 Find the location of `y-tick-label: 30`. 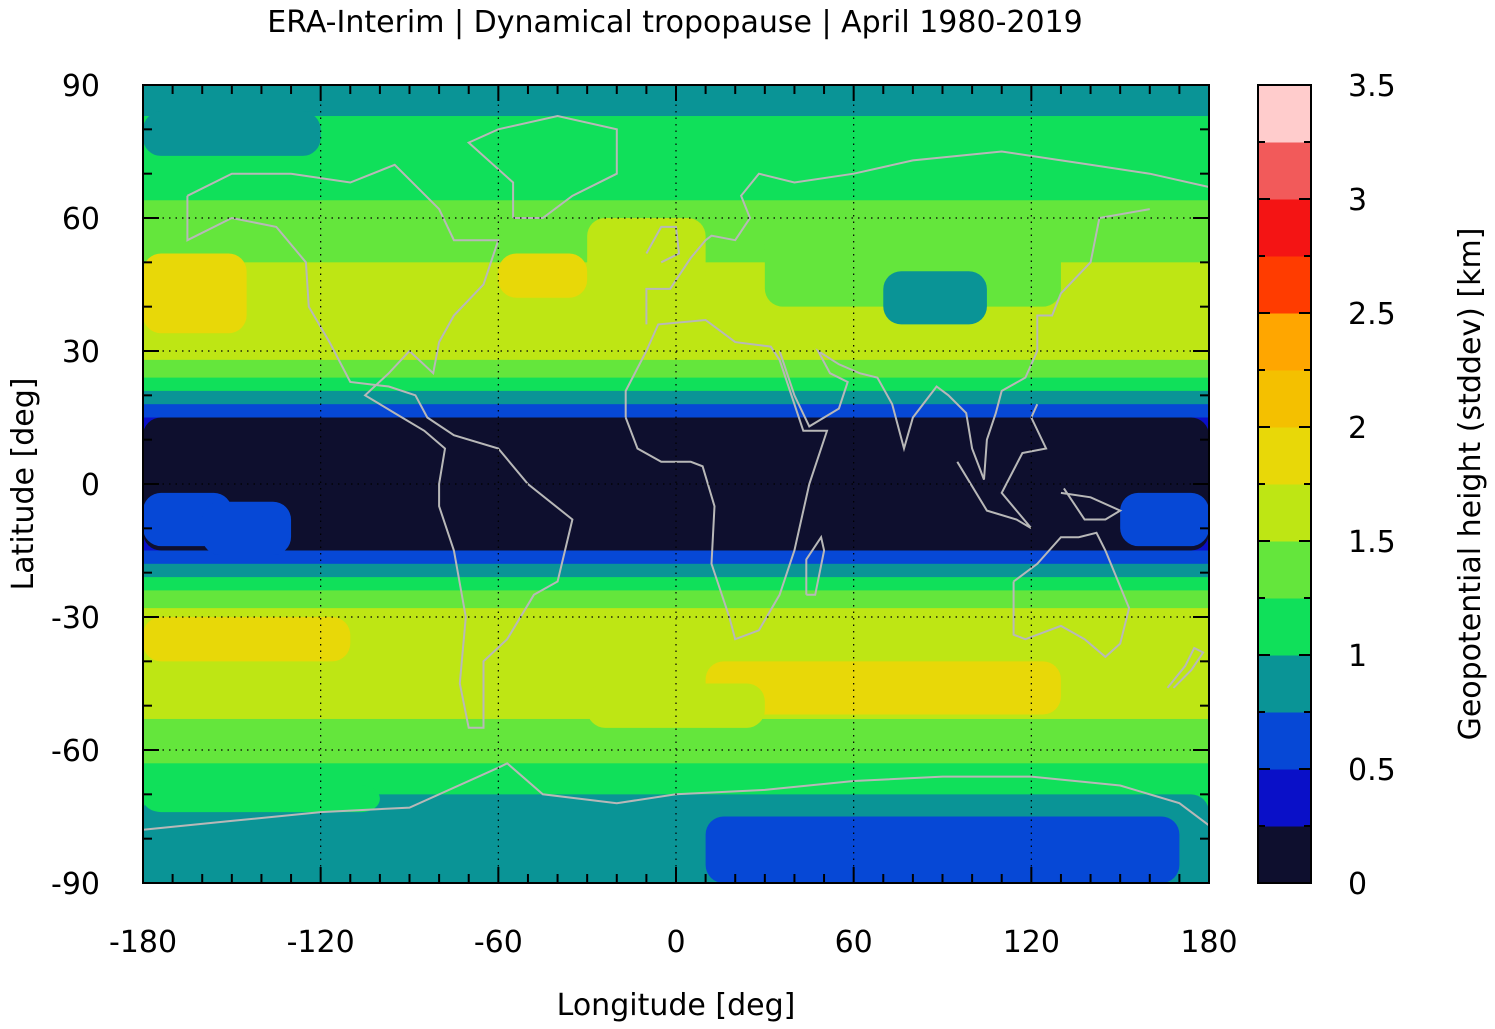

y-tick-label: 30 is located at coordinates (81, 352).